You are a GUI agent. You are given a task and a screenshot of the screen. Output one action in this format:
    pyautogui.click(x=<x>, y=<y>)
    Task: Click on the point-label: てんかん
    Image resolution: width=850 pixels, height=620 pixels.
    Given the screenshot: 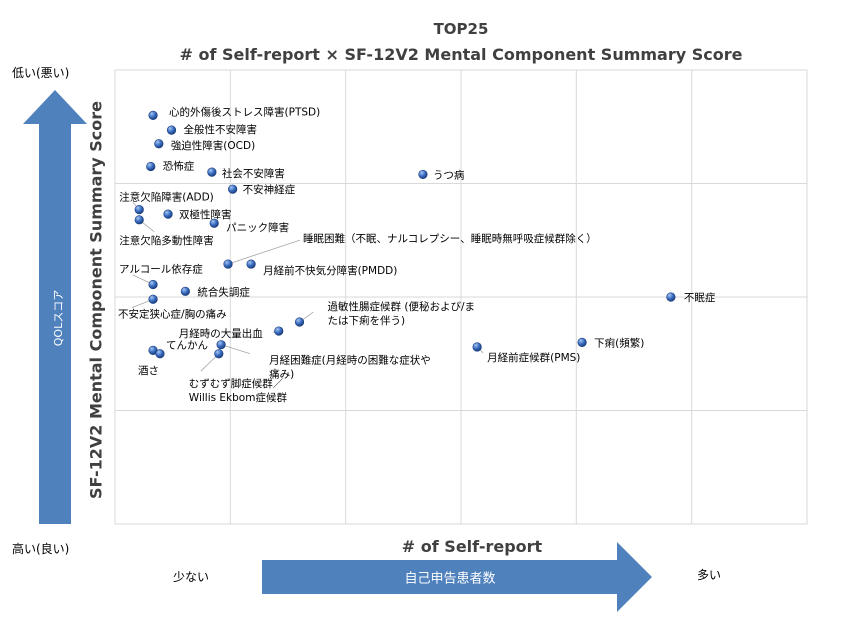 What is the action you would take?
    pyautogui.click(x=187, y=345)
    